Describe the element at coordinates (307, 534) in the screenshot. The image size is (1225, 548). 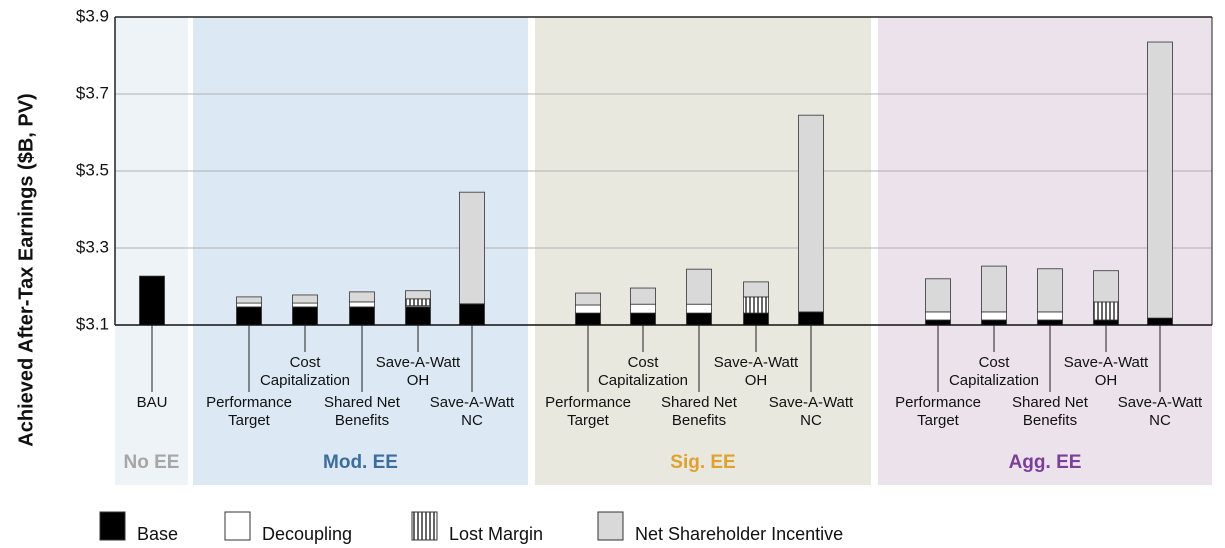
I see `legend-label: Decoupling` at that location.